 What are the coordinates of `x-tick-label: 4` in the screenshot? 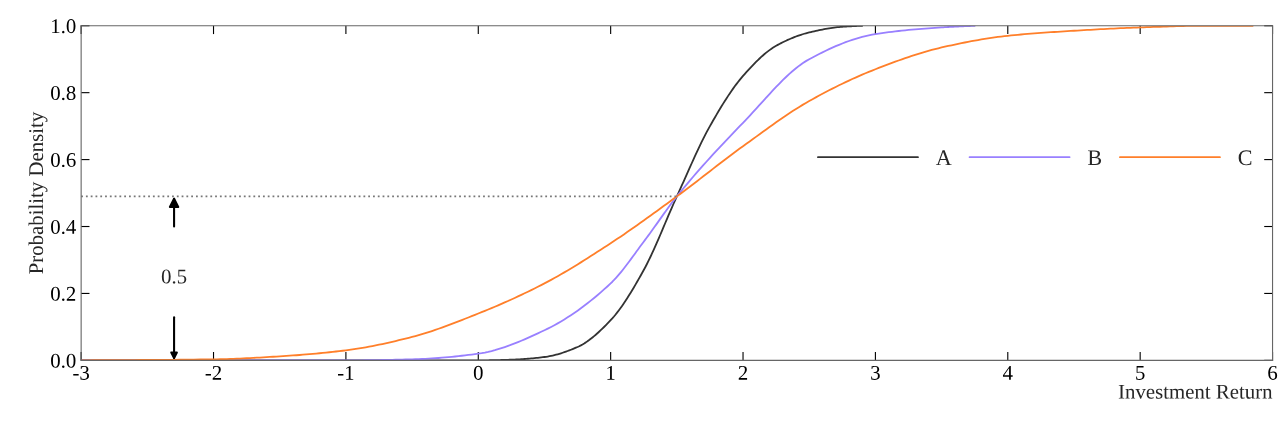 It's located at (1007, 372).